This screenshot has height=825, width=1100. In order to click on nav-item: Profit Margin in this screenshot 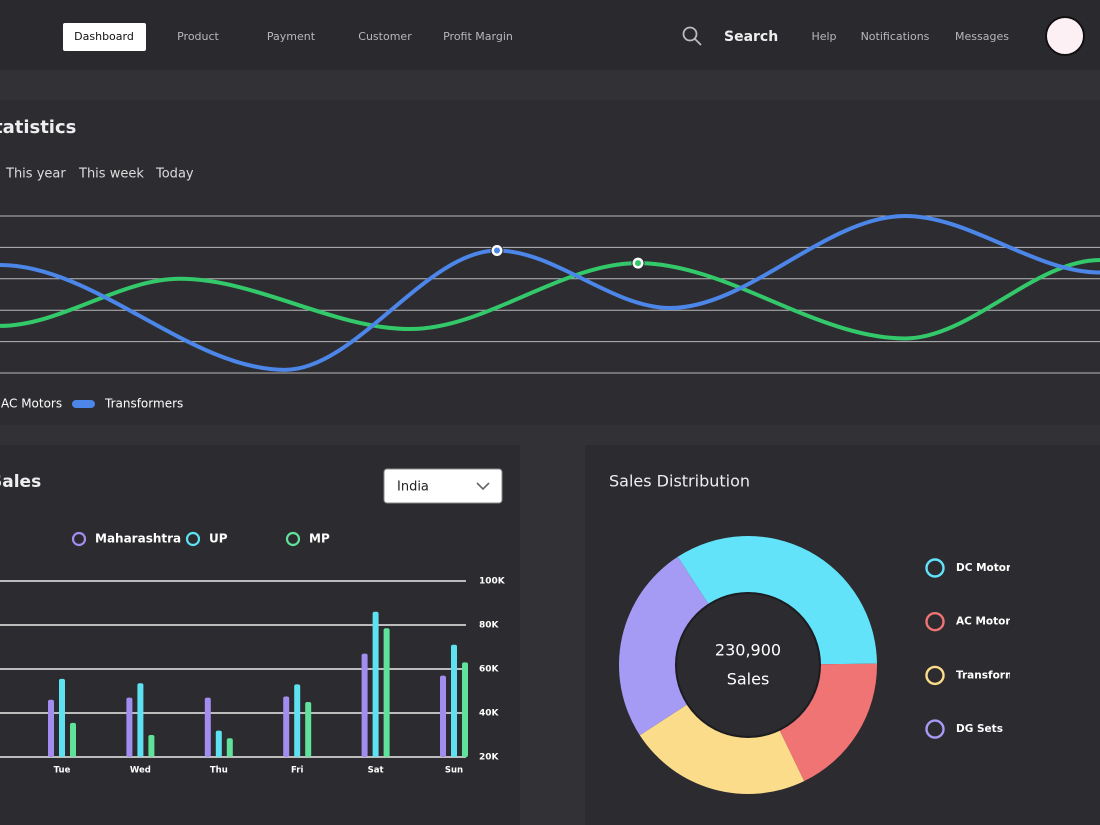, I will do `click(478, 36)`.